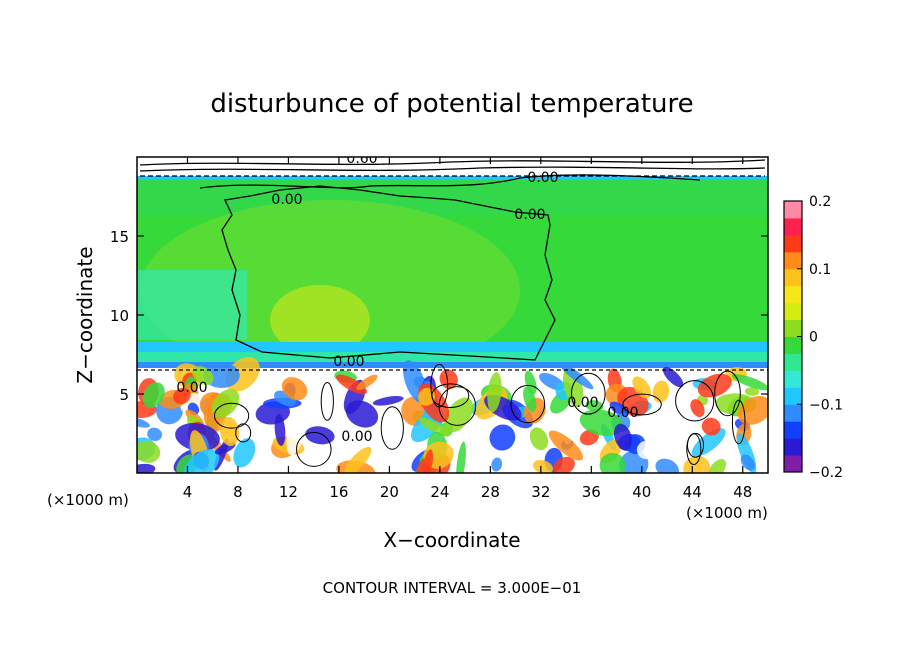 This screenshot has height=654, width=904. Describe the element at coordinates (591, 492) in the screenshot. I see `x-tick-label: 36` at that location.